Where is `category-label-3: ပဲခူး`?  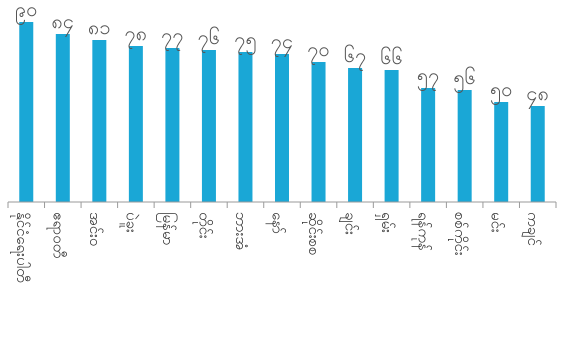
category-label-3: ပဲခူး is located at coordinates (129, 222).